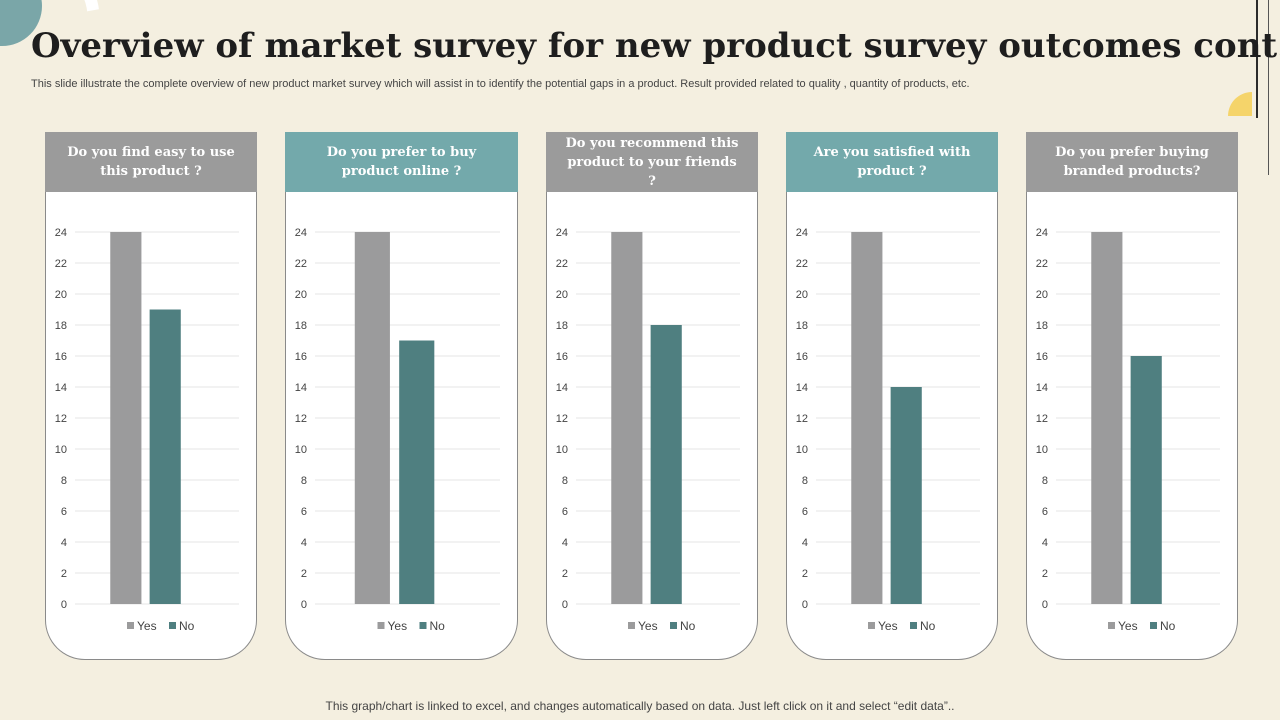 This screenshot has width=1280, height=720. What do you see at coordinates (892, 162) in the screenshot?
I see `card-question: Are you satisfied with product ?` at bounding box center [892, 162].